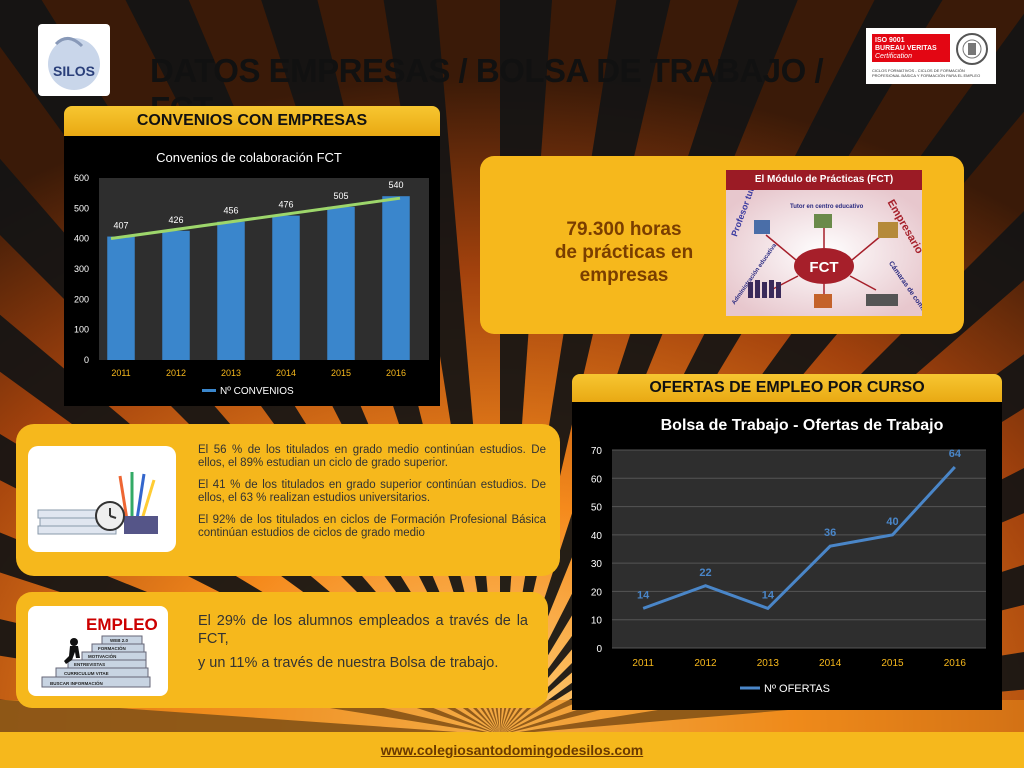 This screenshot has width=1024, height=768. Describe the element at coordinates (888, 230) in the screenshot. I see `business-icon` at that location.